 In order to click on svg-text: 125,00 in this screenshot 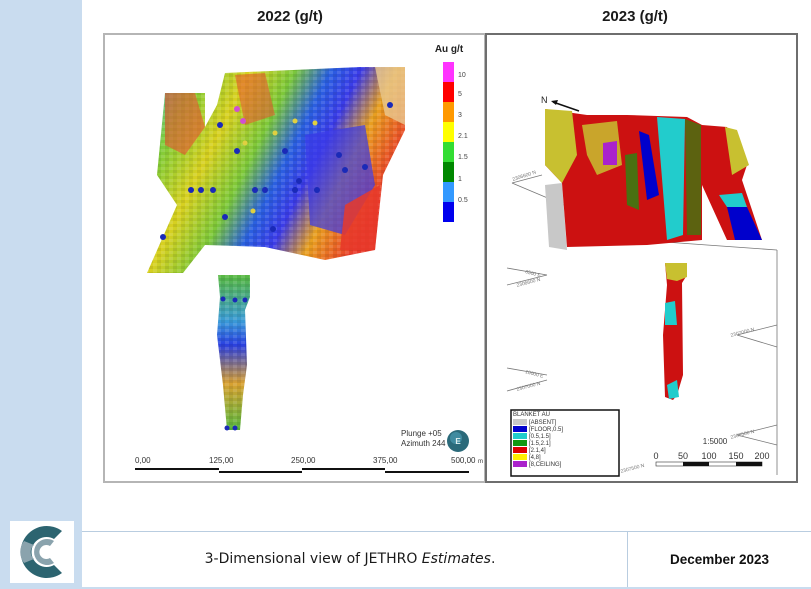, I will do `click(221, 460)`.